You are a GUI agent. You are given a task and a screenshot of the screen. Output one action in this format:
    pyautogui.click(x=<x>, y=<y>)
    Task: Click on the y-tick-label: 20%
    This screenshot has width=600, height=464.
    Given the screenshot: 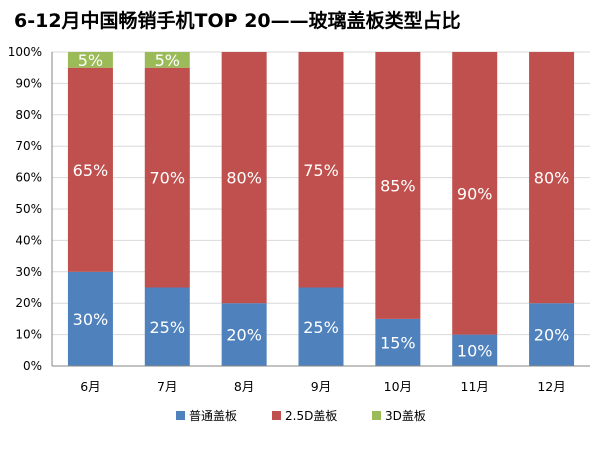 What is the action you would take?
    pyautogui.click(x=28, y=303)
    